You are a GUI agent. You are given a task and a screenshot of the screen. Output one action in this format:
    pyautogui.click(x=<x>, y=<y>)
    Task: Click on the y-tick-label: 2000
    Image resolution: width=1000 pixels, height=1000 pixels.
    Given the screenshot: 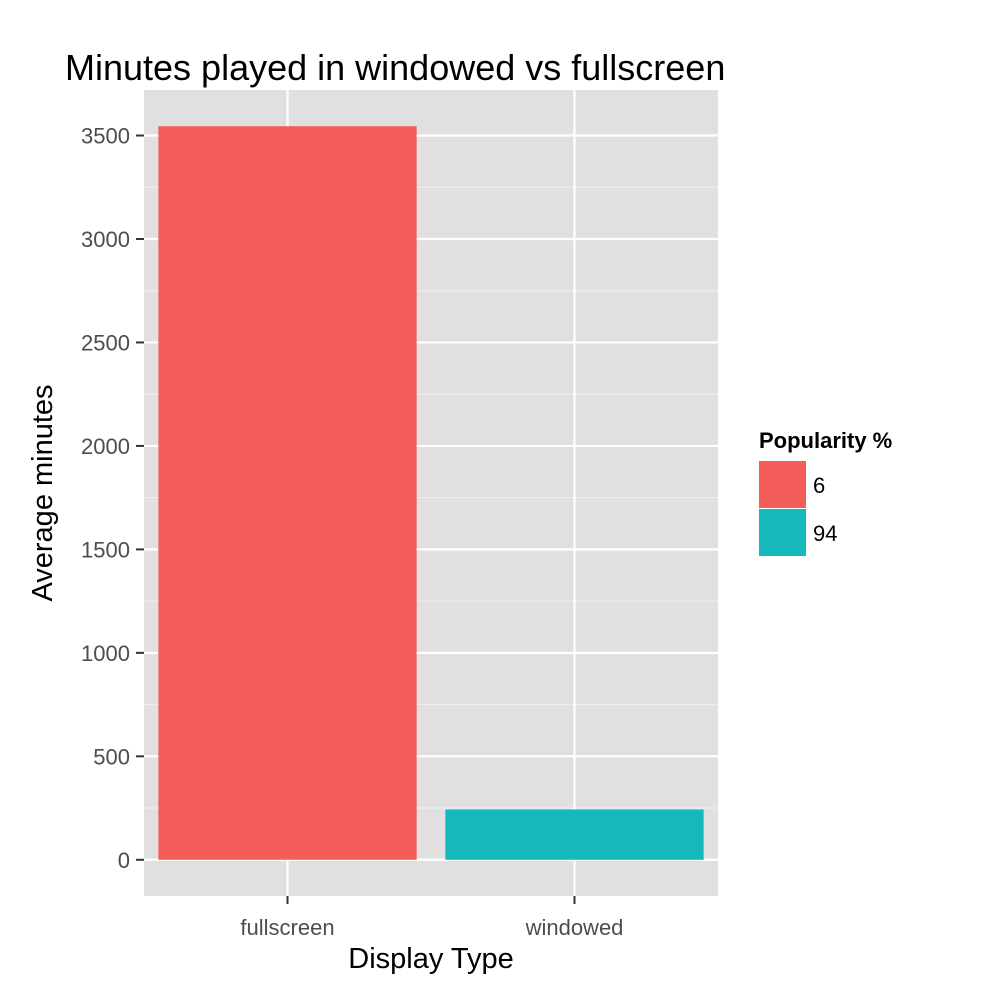 What is the action you would take?
    pyautogui.click(x=105, y=446)
    